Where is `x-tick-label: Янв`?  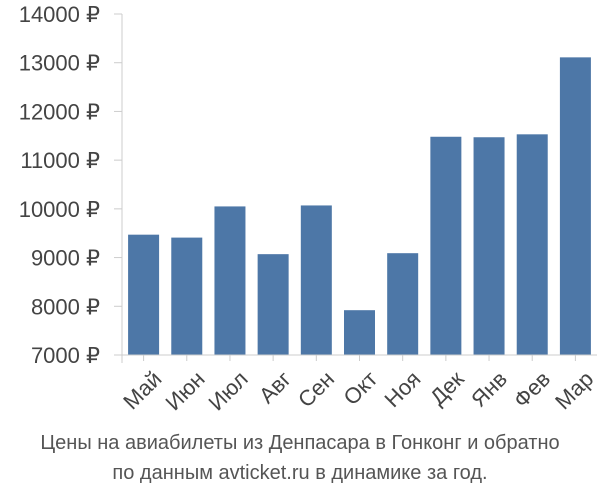 x-tick-label: Янв is located at coordinates (489, 389).